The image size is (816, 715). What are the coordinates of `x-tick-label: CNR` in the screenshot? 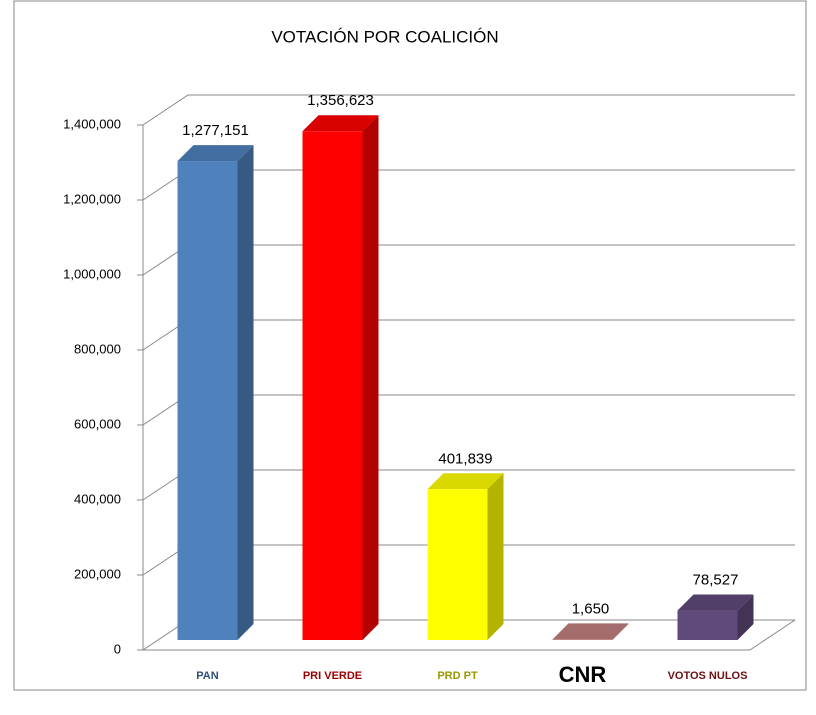 It's located at (583, 674).